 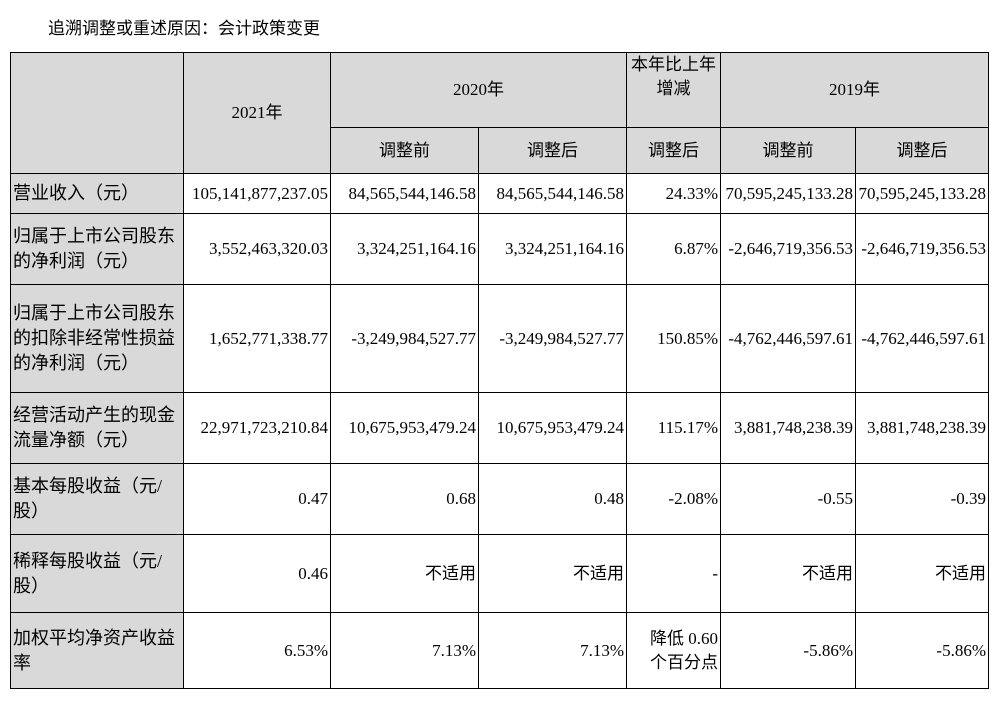 I want to click on row-label: 基本每股收益（元/股）, so click(x=97, y=499).